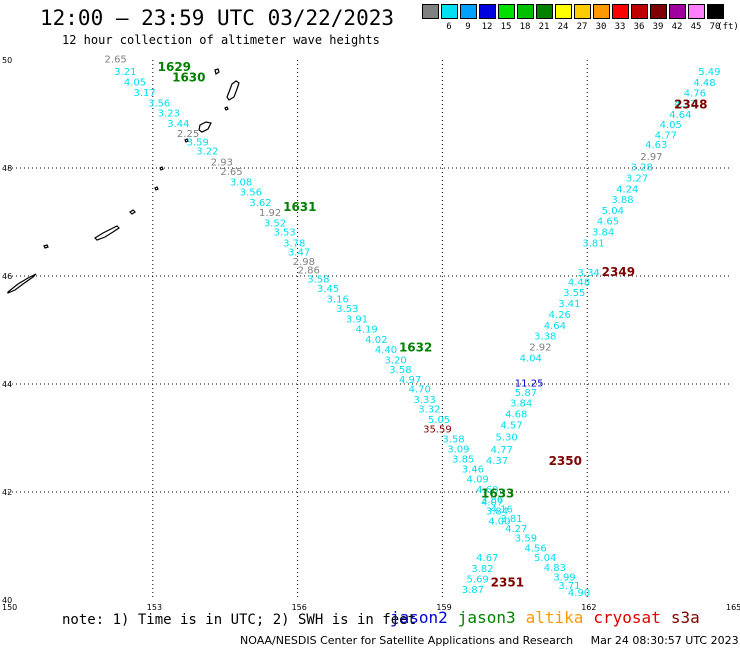 Image resolution: width=740 pixels, height=650 pixels. I want to click on pass-time-label: 2348, so click(690, 105).